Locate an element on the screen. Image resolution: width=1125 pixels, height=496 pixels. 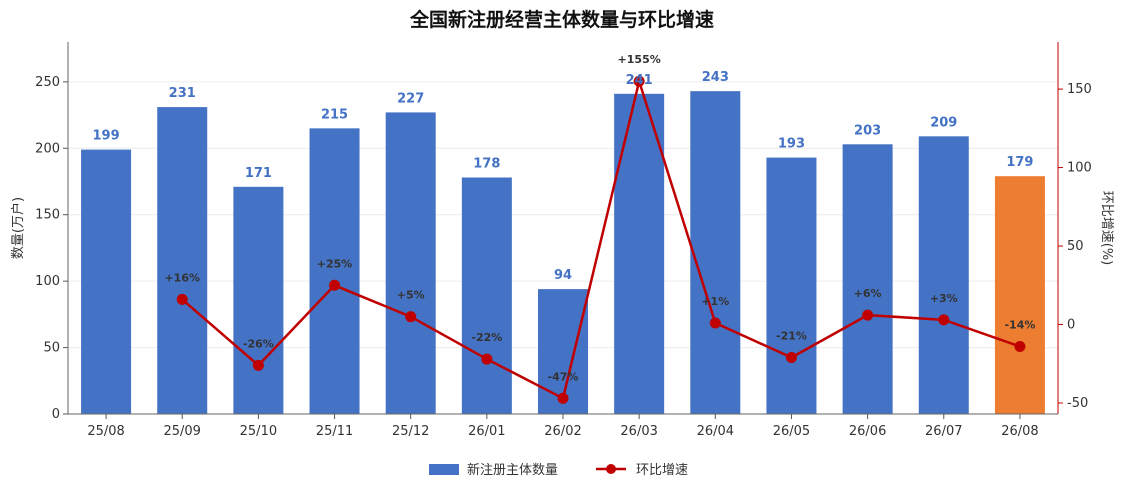
x-tick-label: 26/07 is located at coordinates (943, 431).